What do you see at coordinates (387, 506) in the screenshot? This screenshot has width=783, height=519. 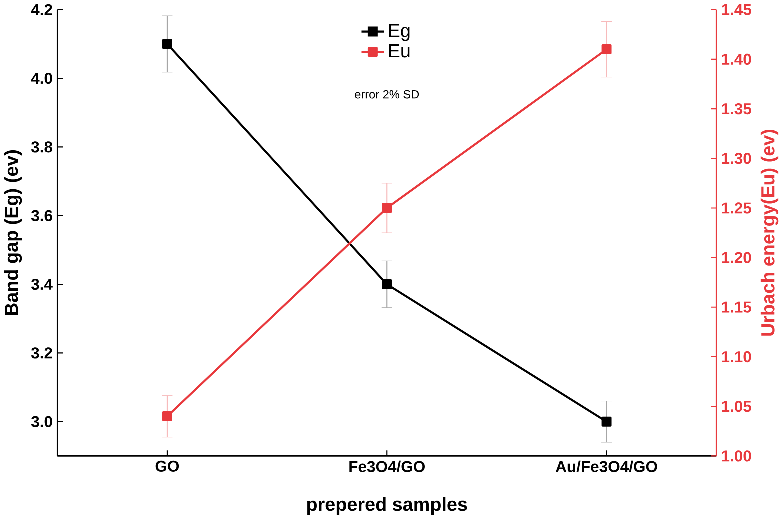 I see `x-axis-title: prepered samples` at bounding box center [387, 506].